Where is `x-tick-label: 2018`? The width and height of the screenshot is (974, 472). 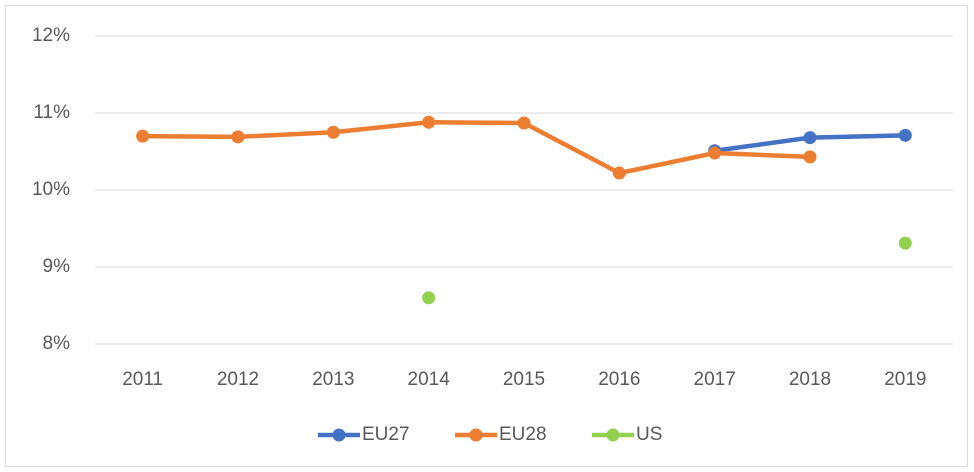 x-tick-label: 2018 is located at coordinates (810, 379).